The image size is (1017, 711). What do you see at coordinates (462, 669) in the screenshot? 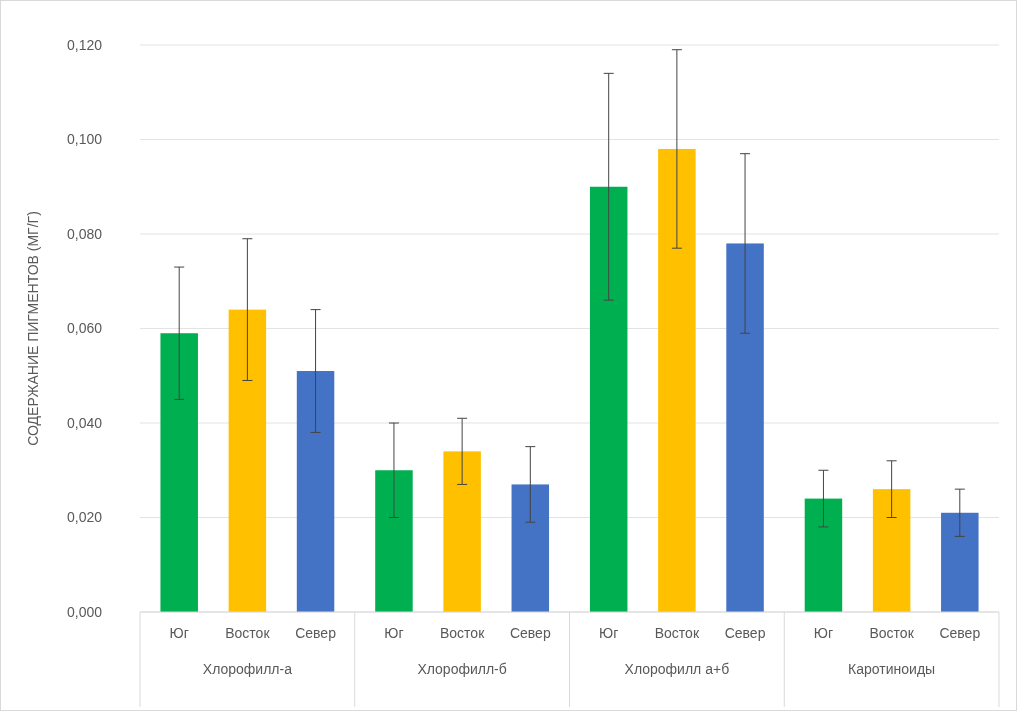
I see `x-tick-label: Хлорофилл-б` at bounding box center [462, 669].